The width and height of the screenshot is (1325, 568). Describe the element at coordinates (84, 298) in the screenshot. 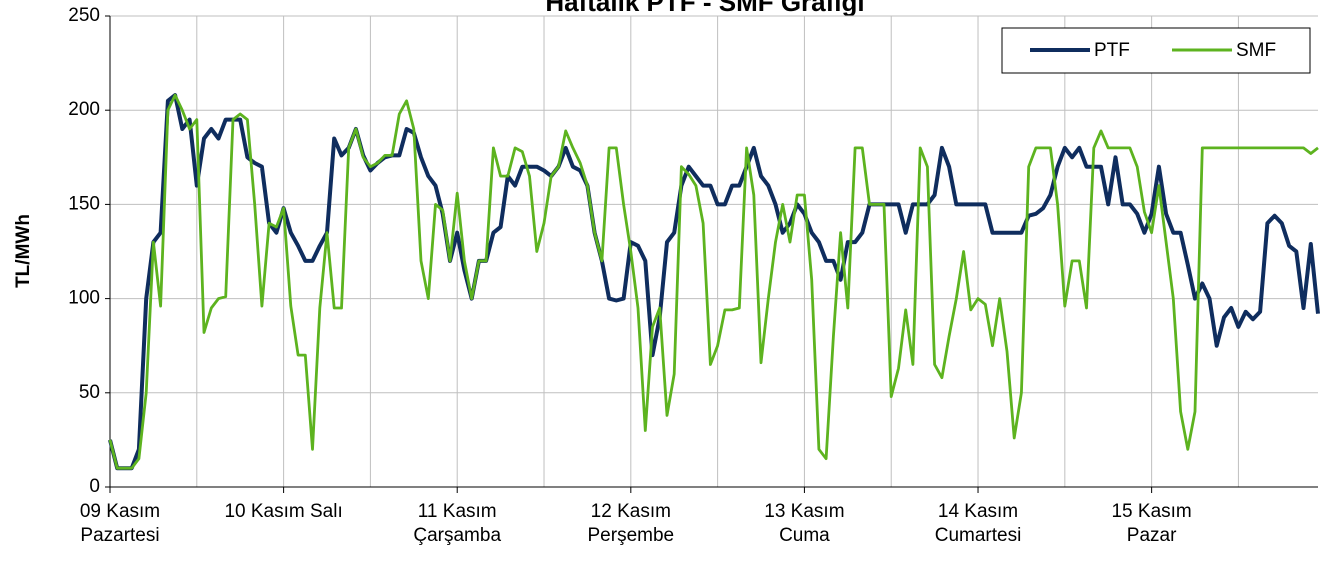

I see `y-tick-label: 100` at that location.